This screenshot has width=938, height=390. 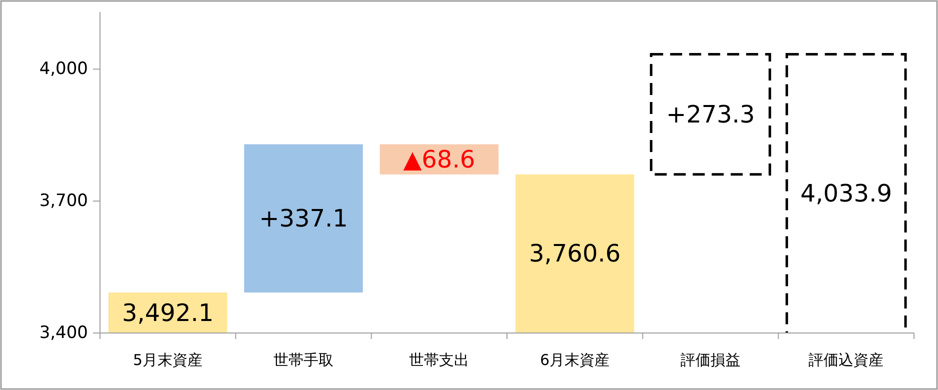 What do you see at coordinates (168, 312) in the screenshot?
I see `data-label: 3,492.1` at bounding box center [168, 312].